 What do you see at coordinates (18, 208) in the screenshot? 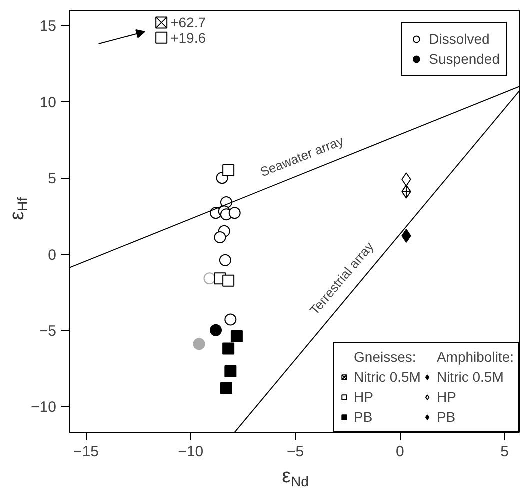
I see `y-axis-title: εHf` at bounding box center [18, 208].